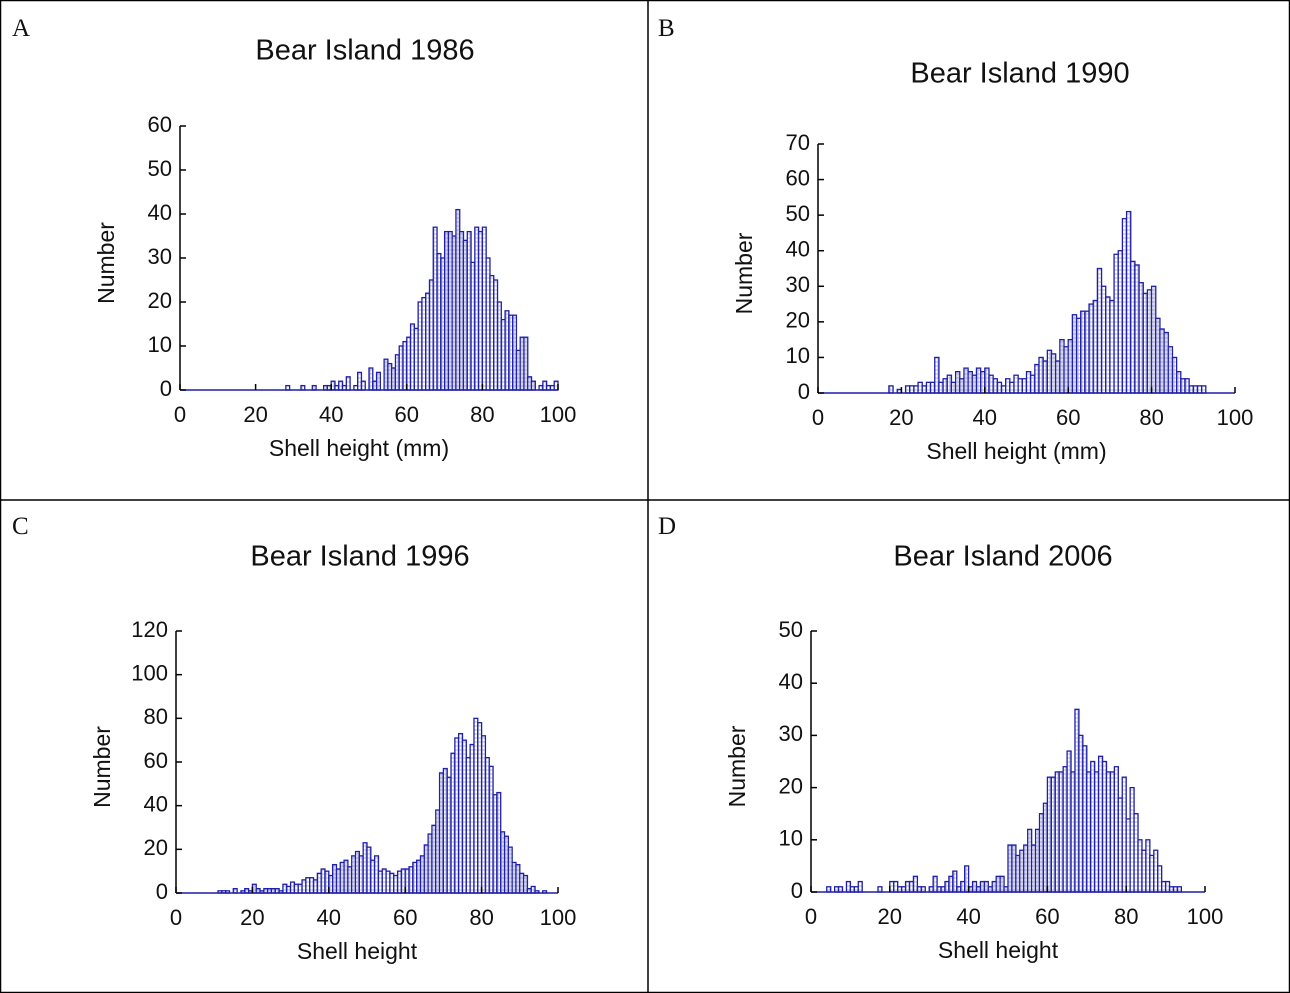 The image size is (1290, 993). What do you see at coordinates (364, 51) in the screenshot?
I see `chart-title: Bear Island 1986` at bounding box center [364, 51].